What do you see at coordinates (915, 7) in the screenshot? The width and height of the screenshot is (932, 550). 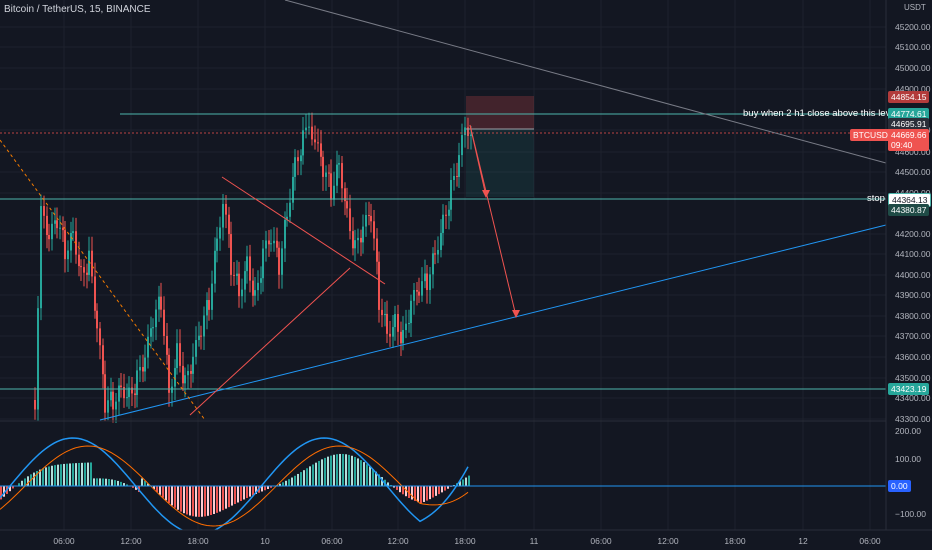 I see `currency-label: USDT` at bounding box center [915, 7].